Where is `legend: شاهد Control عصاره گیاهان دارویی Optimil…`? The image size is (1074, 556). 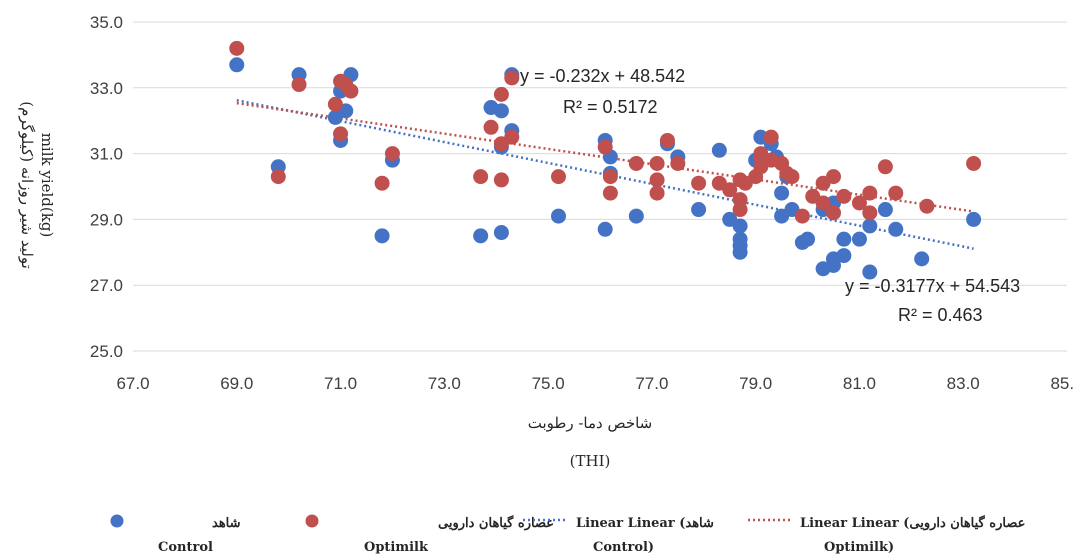
legend: شاهد Control عصاره گیاهان دارویی Optimil… is located at coordinates (568, 534).